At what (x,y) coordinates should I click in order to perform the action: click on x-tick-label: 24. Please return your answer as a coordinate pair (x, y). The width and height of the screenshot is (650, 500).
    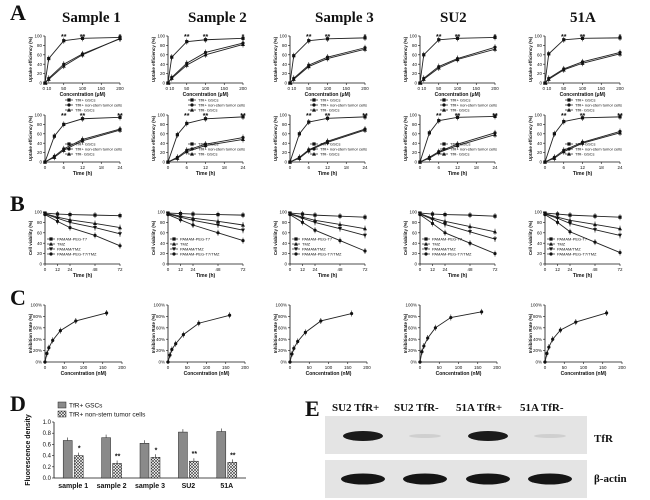
    Looking at the image, I should click on (620, 167).